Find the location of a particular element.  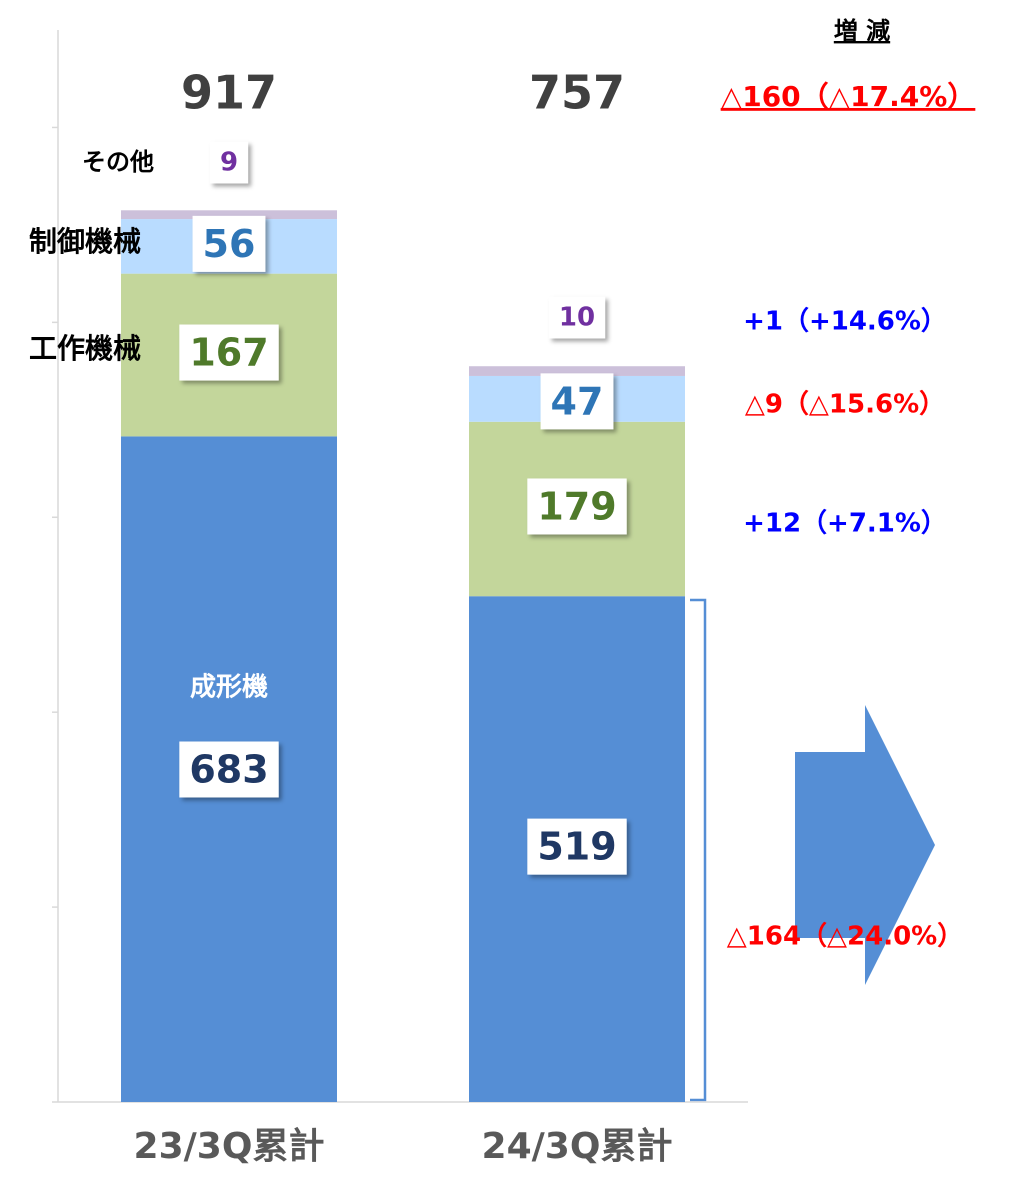

value-label: 179 is located at coordinates (576, 506).